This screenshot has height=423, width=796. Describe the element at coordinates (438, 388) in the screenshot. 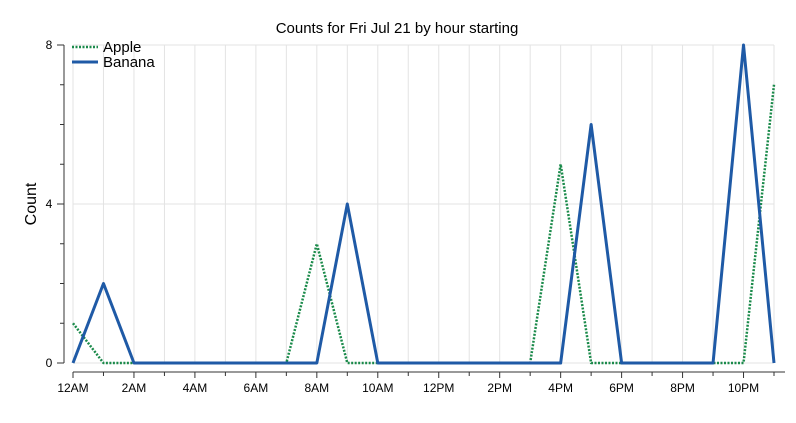

I see `x-tick-label: 12PM` at that location.